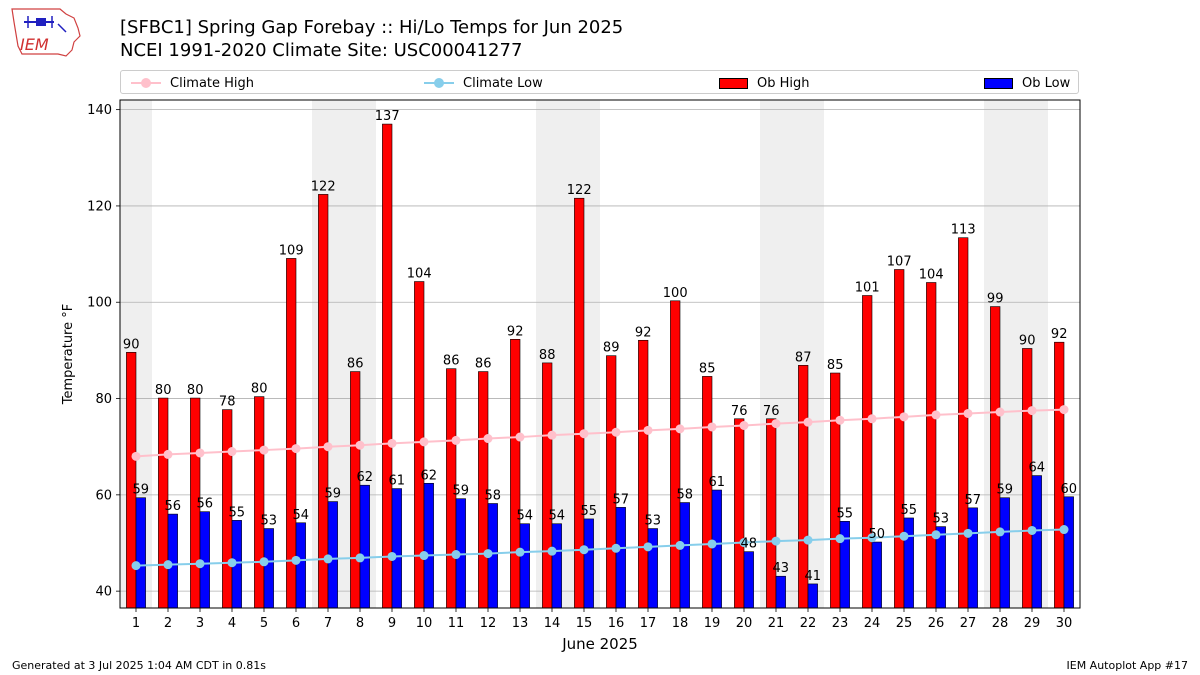  What do you see at coordinates (328, 623) in the screenshot?
I see `x-tick-label: 7` at bounding box center [328, 623].